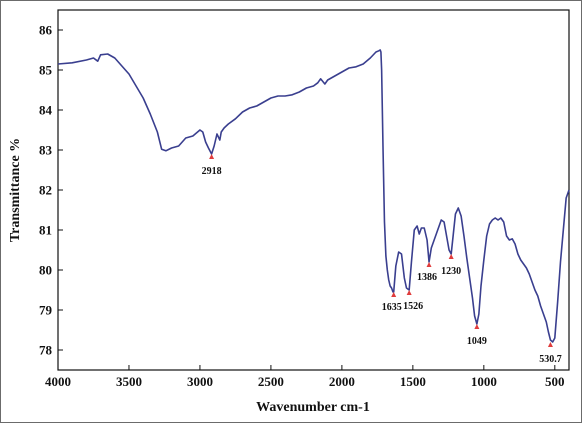 The image size is (582, 423). What do you see at coordinates (305, 377) in the screenshot?
I see `x-axis-ticks: 4000 3500 3000 2500 2000 1500 1000 500` at bounding box center [305, 377].